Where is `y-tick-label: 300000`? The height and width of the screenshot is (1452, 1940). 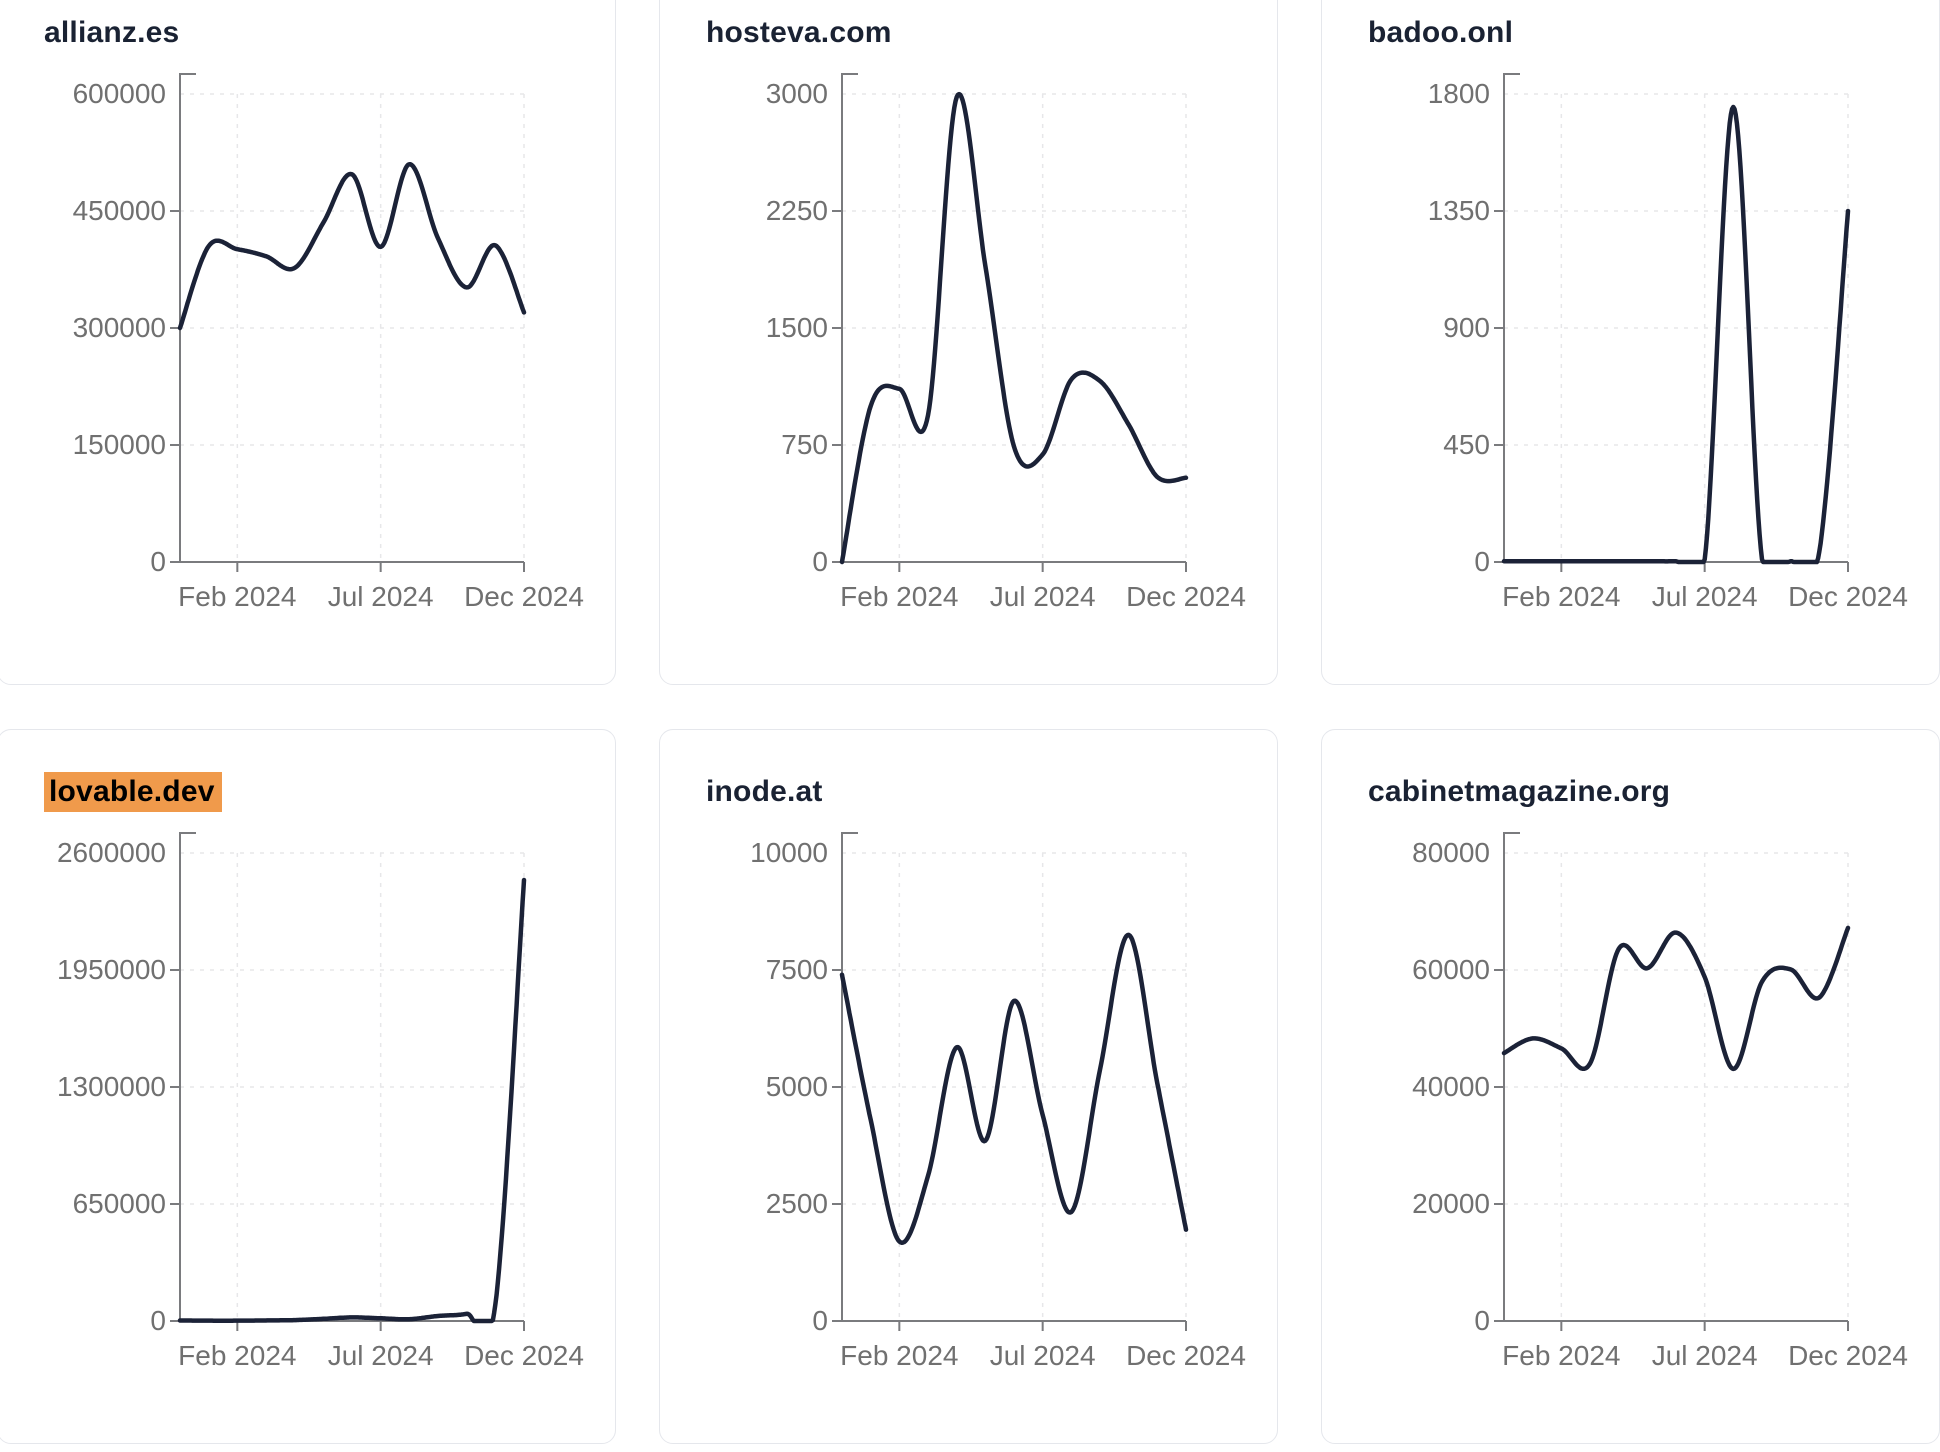 y-tick-label: 300000 is located at coordinates (119, 327).